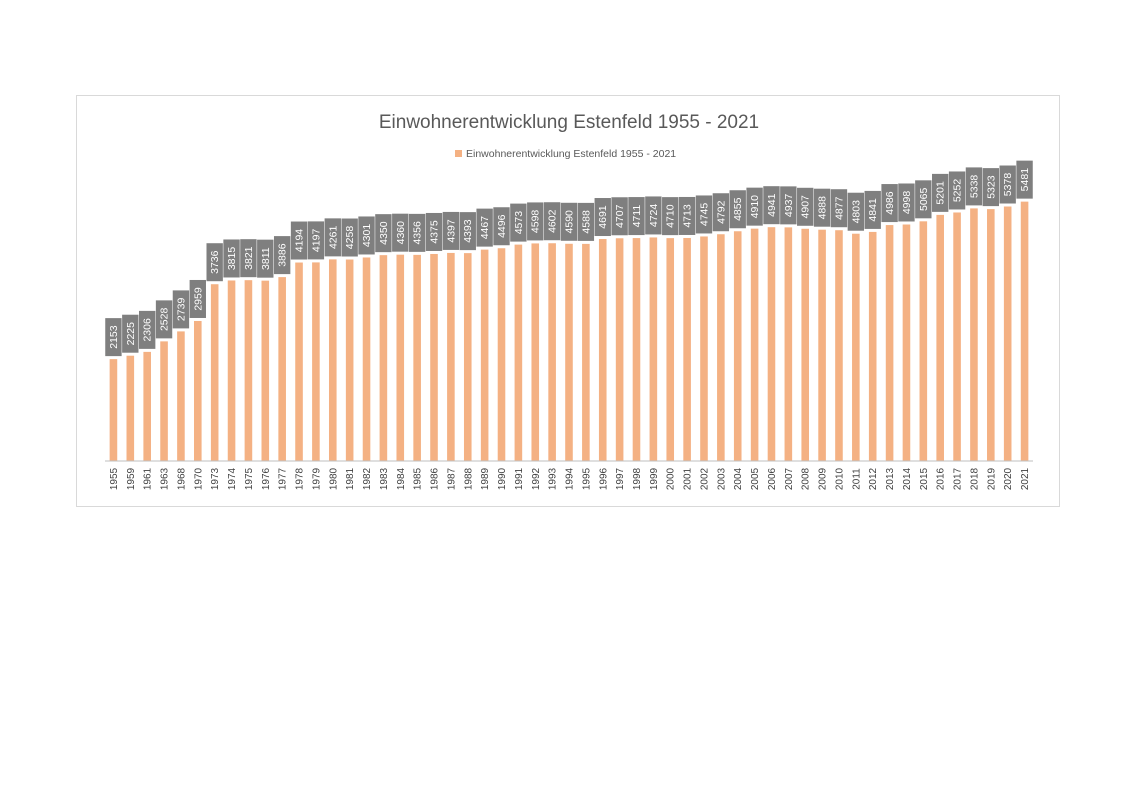  I want to click on bar-1977, so click(282, 369).